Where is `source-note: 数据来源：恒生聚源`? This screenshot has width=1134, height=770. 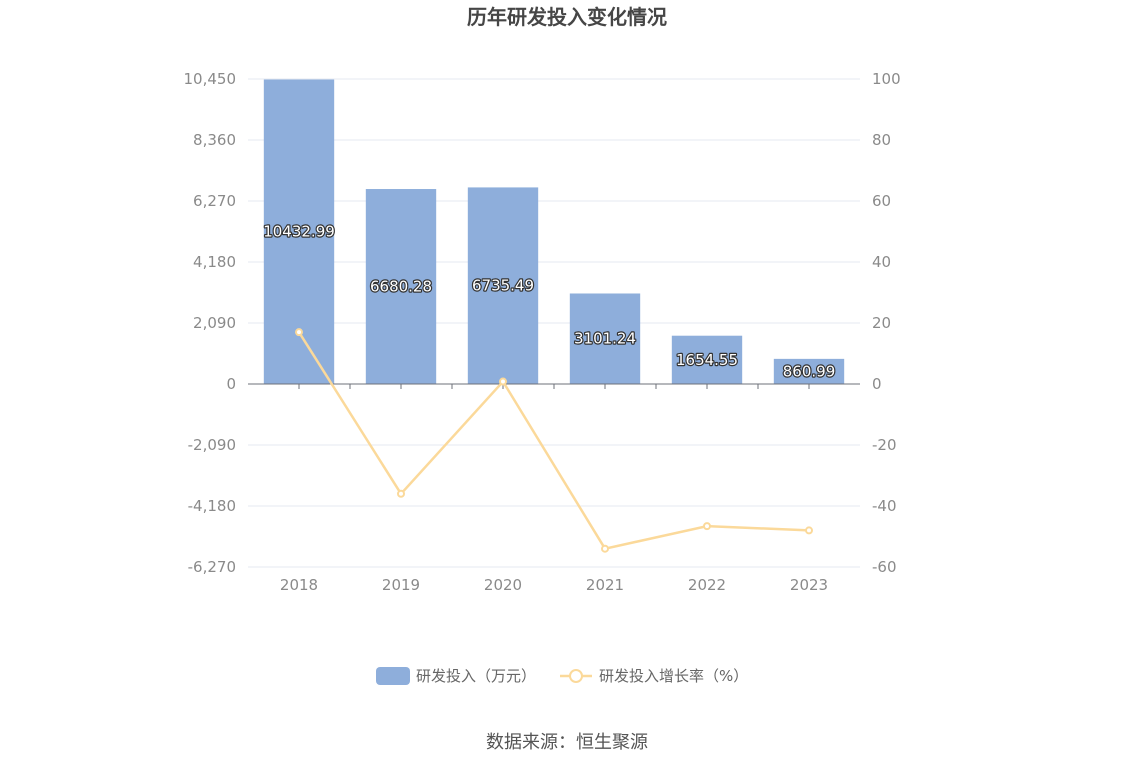
source-note: 数据来源：恒生聚源 is located at coordinates (567, 742).